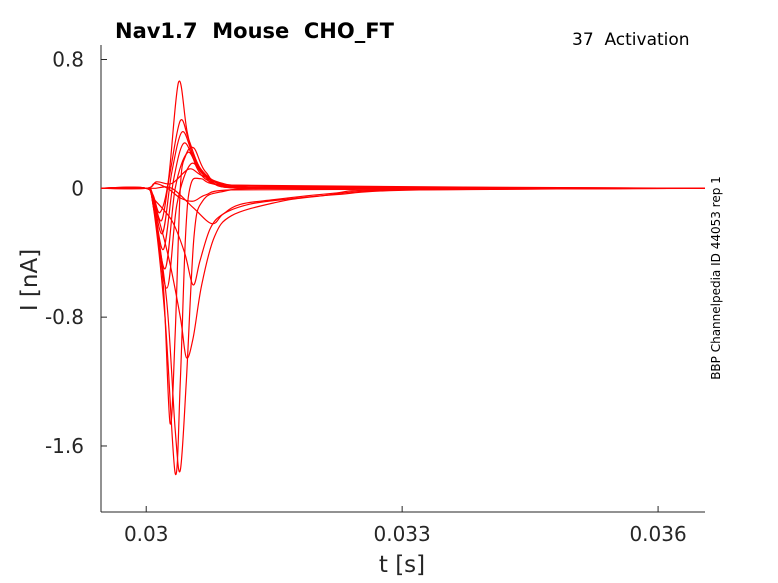 This screenshot has width=778, height=583. Describe the element at coordinates (402, 534) in the screenshot. I see `x-tick-label: 0.033` at that location.